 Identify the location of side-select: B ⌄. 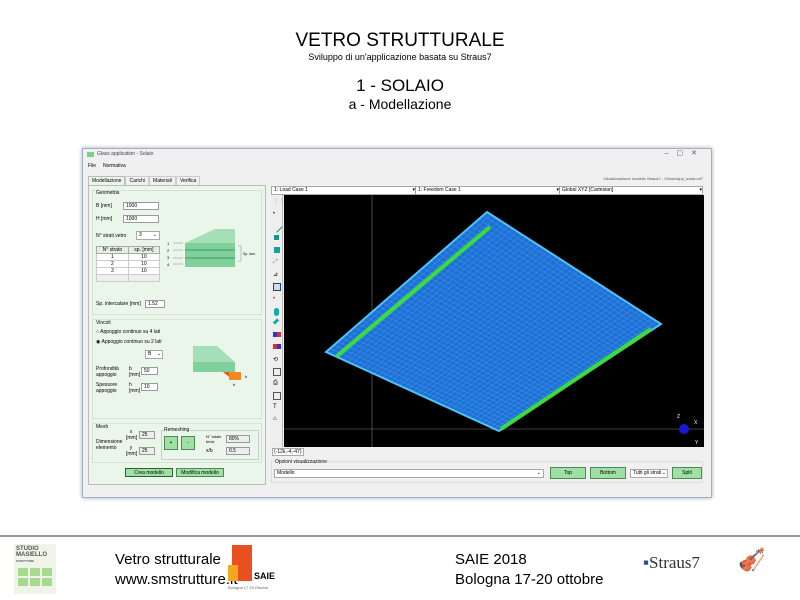
(154, 354).